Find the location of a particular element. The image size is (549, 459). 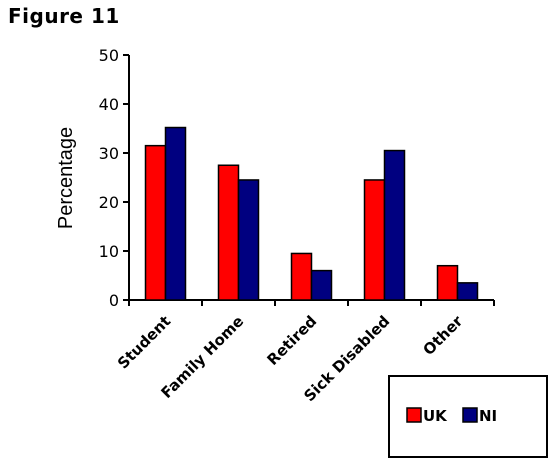

legend-swatch-ni is located at coordinates (470, 415).